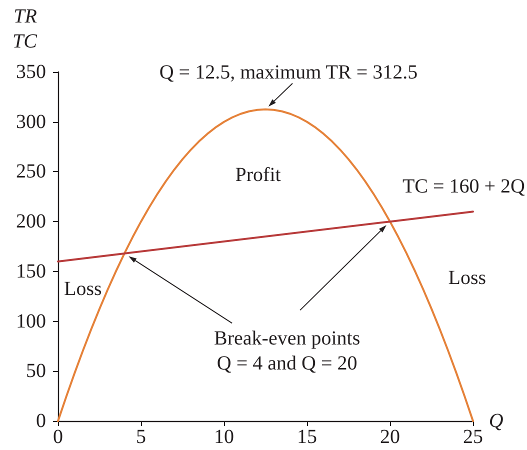 The height and width of the screenshot is (450, 527). Describe the element at coordinates (31, 321) in the screenshot. I see `y-tick-label: 100` at that location.